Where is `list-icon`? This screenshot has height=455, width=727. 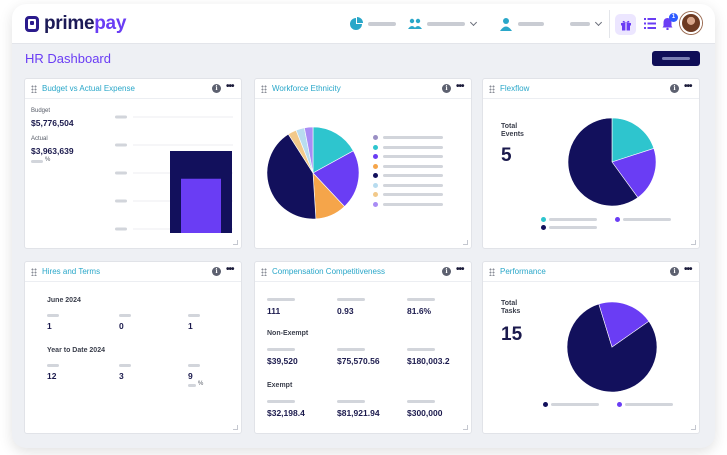
list-icon is located at coordinates (650, 23).